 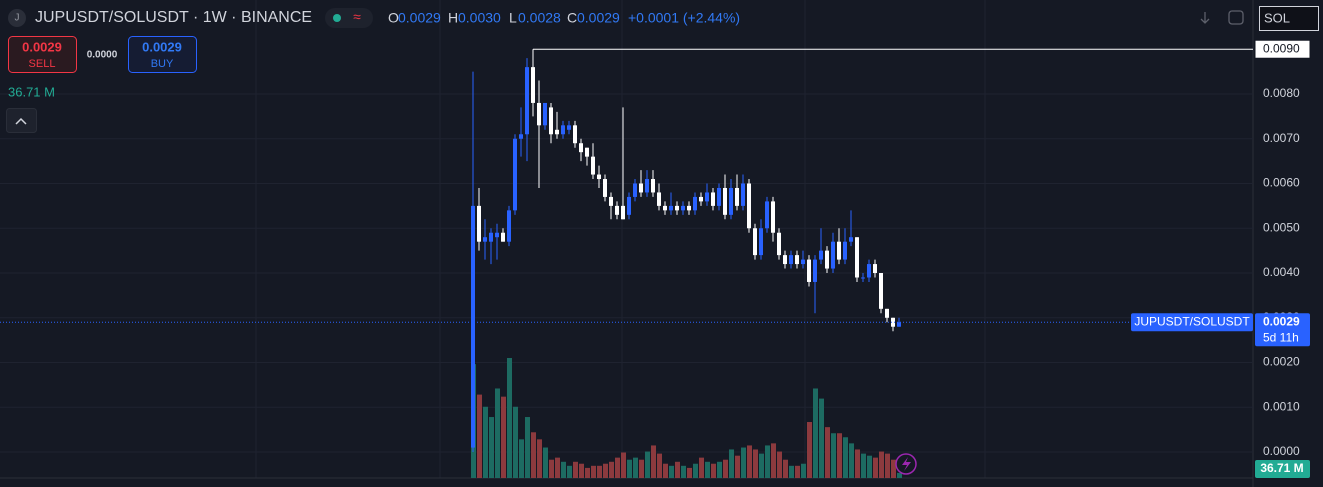 What do you see at coordinates (173, 17) in the screenshot?
I see `symbol-title: JUPUSDT/SOLUSDT · 1W · BINANCE` at bounding box center [173, 17].